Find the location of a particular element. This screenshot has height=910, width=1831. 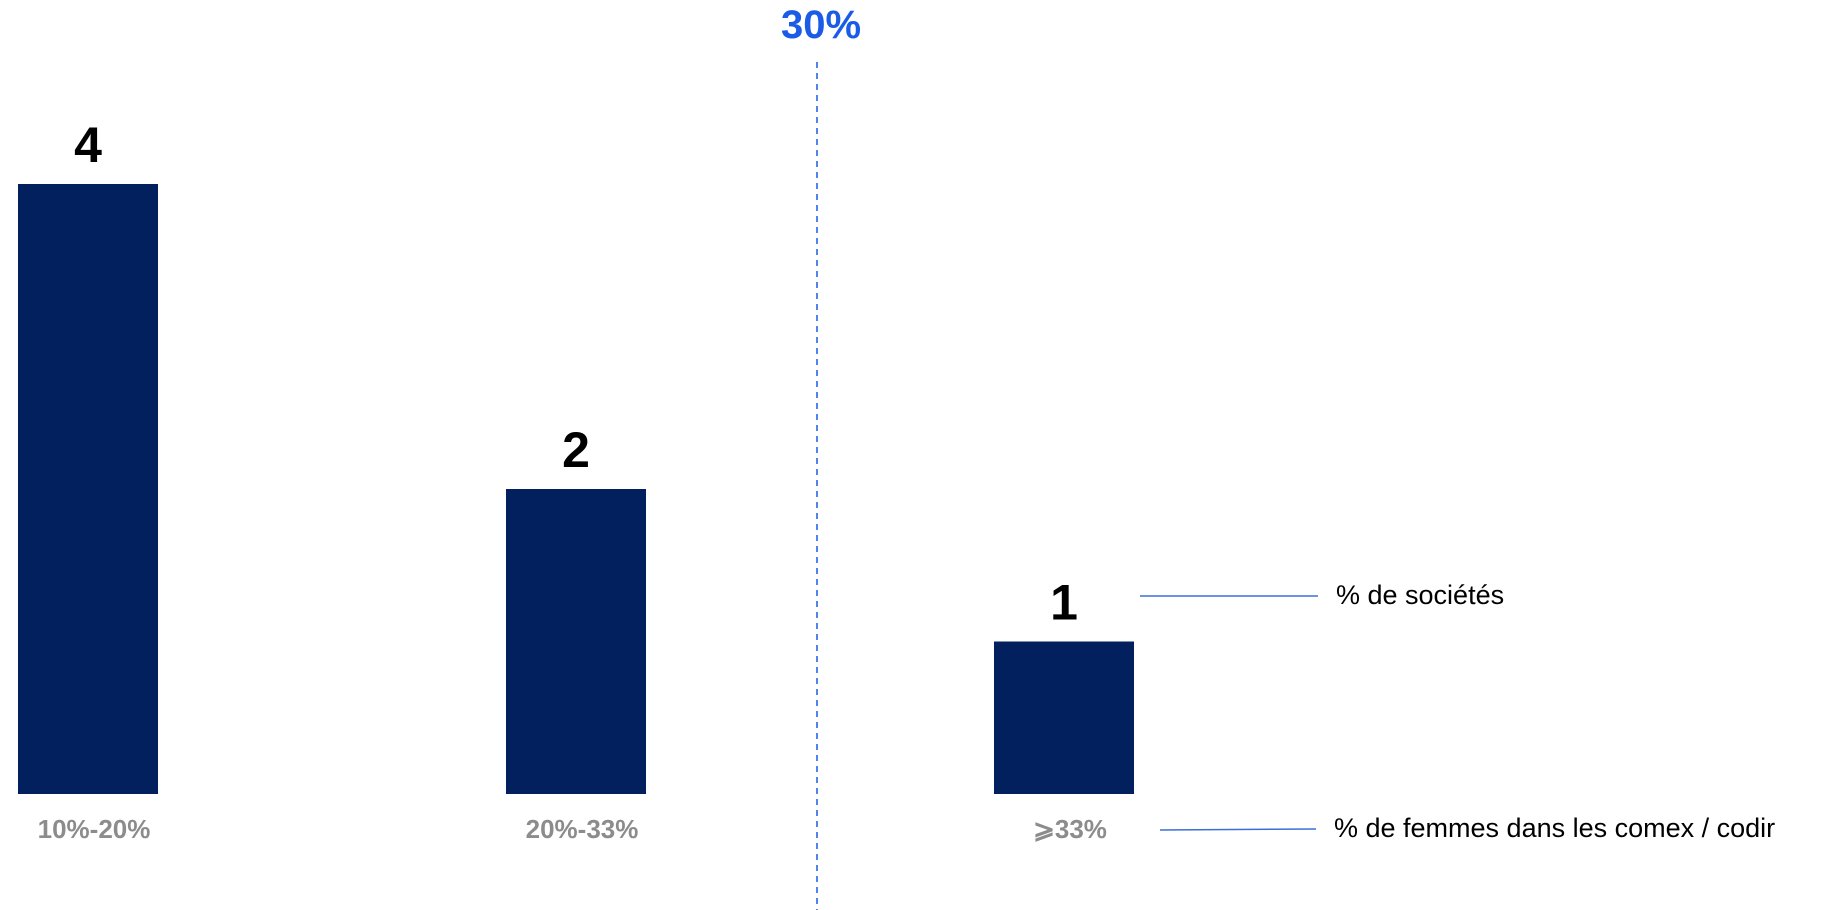

categories-annotation-leader is located at coordinates (1238, 829).